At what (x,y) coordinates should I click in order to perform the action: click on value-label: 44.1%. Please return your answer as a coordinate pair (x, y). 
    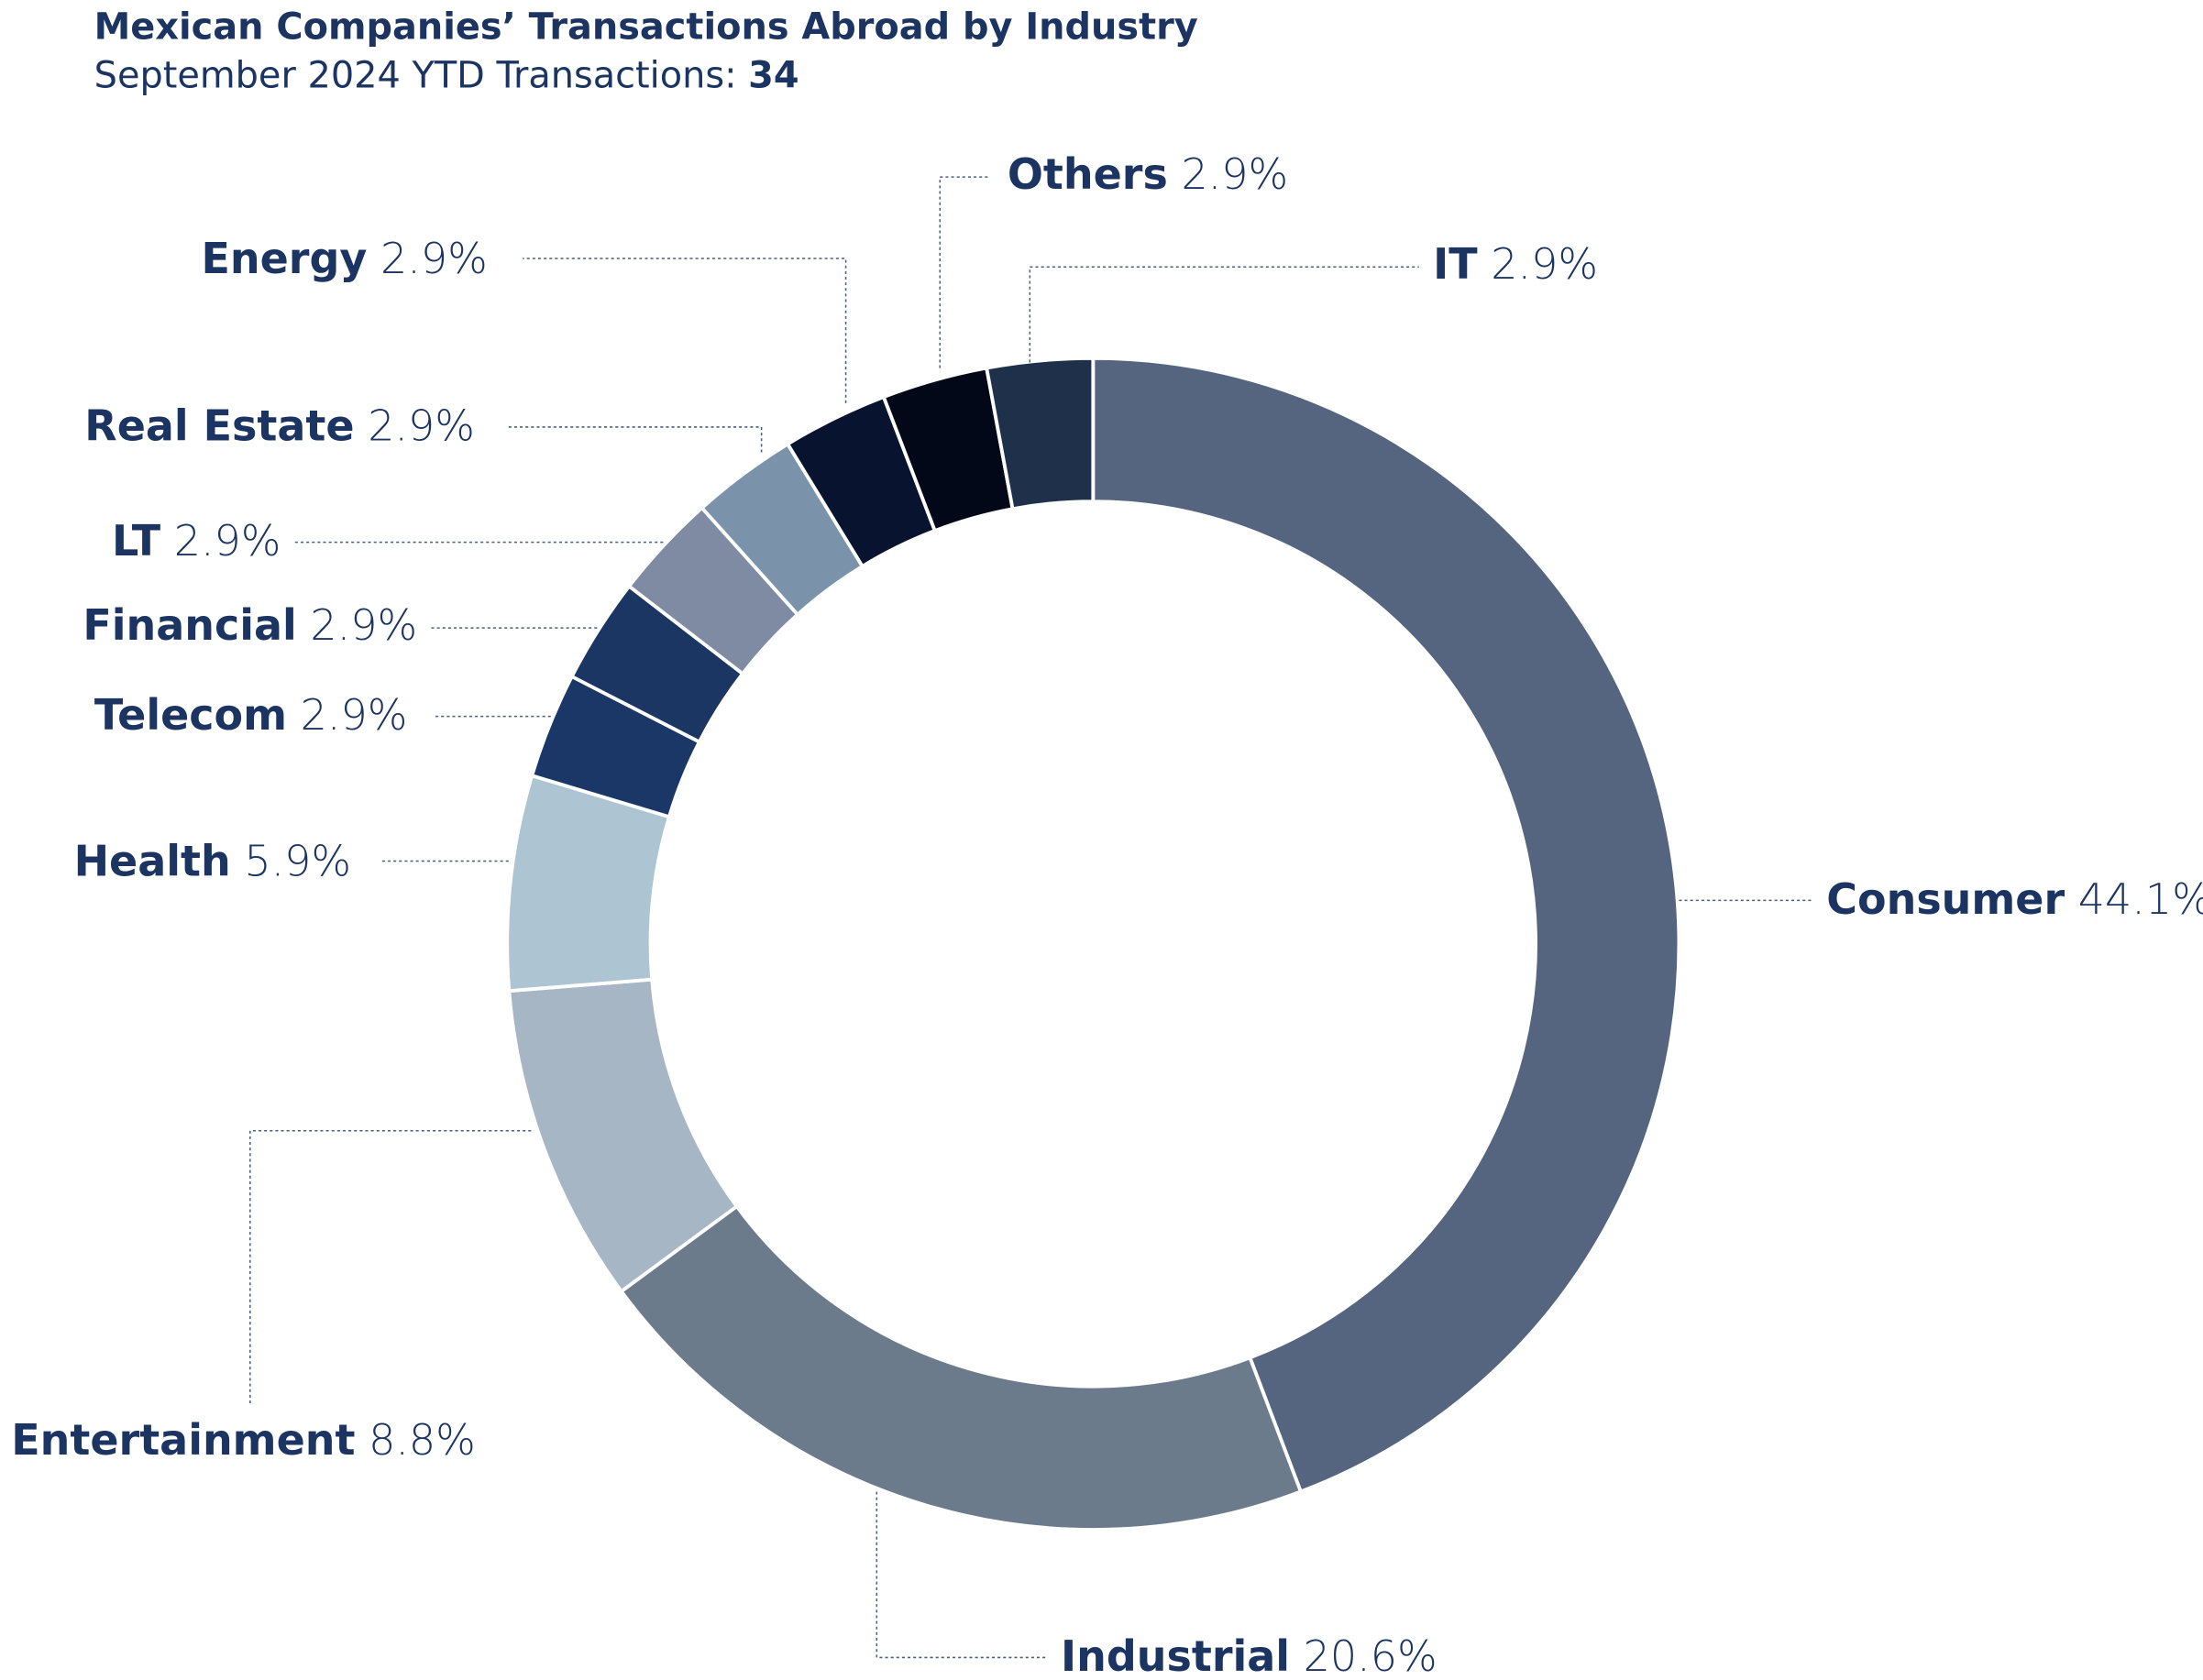
    Looking at the image, I should click on (2140, 898).